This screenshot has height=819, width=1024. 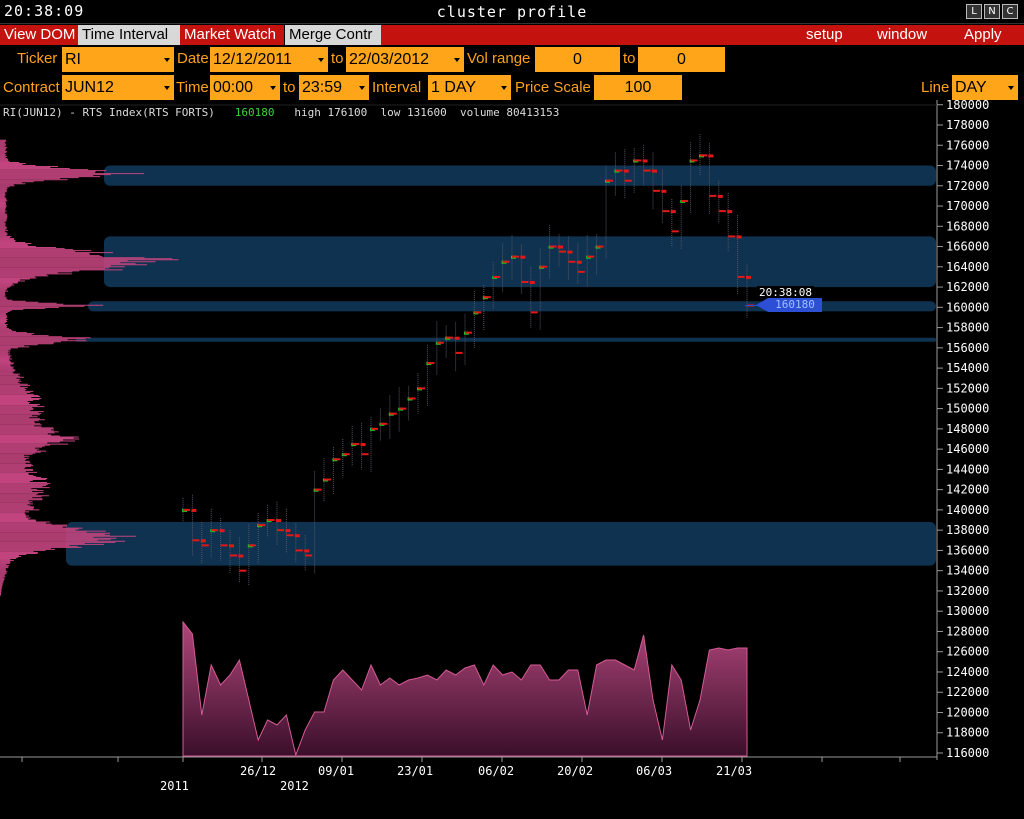 I want to click on high-label: high, so click(x=307, y=112).